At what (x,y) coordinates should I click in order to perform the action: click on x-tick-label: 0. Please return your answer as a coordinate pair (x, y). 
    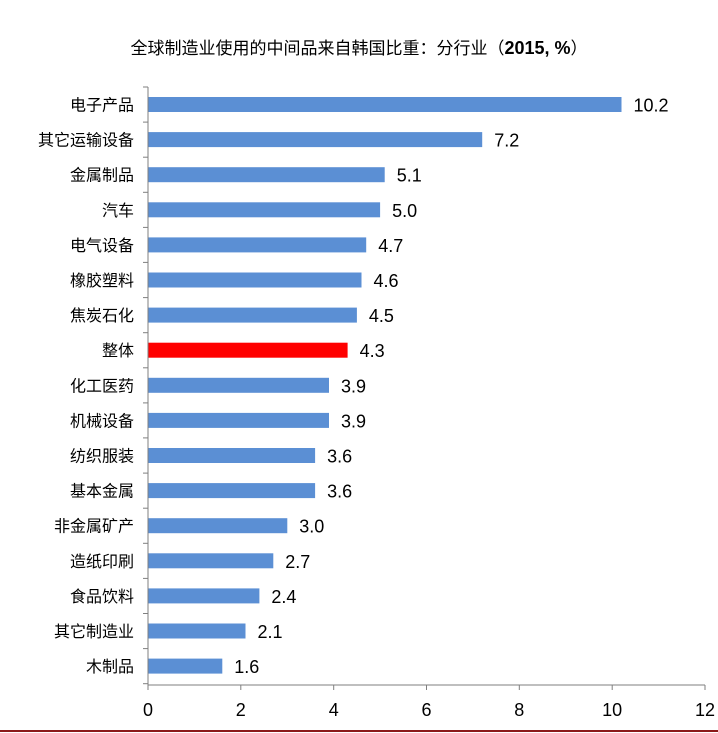
    Looking at the image, I should click on (148, 710).